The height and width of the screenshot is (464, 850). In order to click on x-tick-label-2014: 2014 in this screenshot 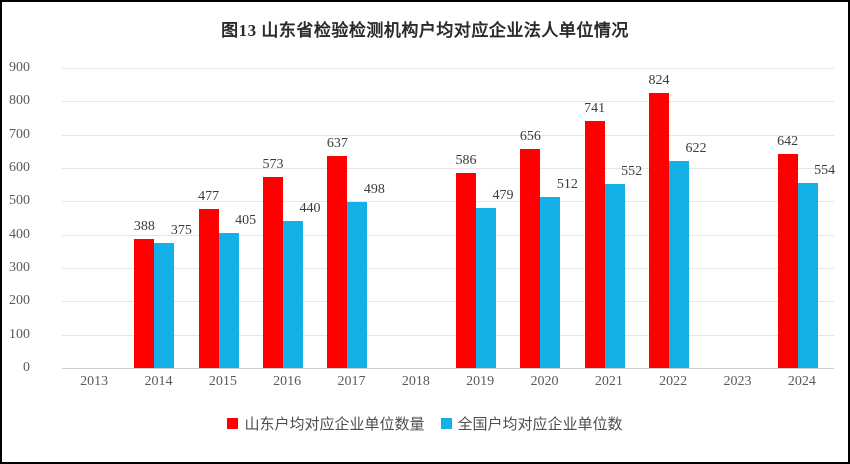, I will do `click(158, 381)`.